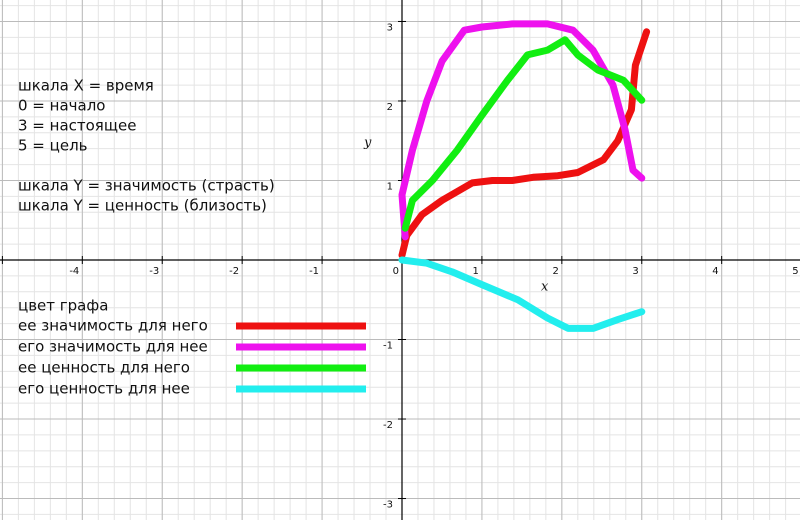 This screenshot has width=800, height=520. Describe the element at coordinates (545, 287) in the screenshot. I see `x-axis-label: x` at that location.